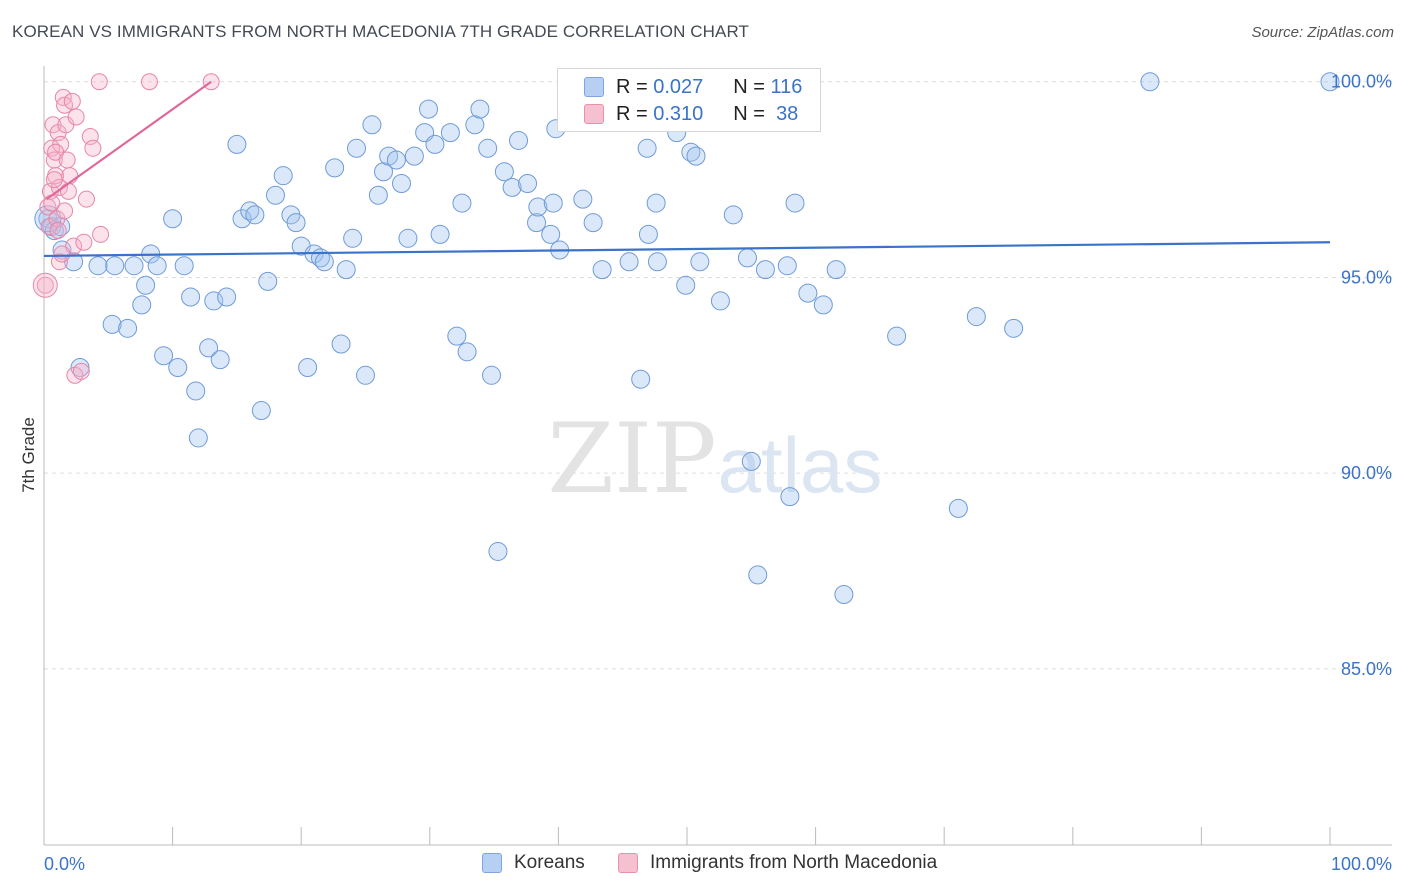  I want to click on legend-item-macedonia: Immigrants from North Macedonia, so click(777, 863).